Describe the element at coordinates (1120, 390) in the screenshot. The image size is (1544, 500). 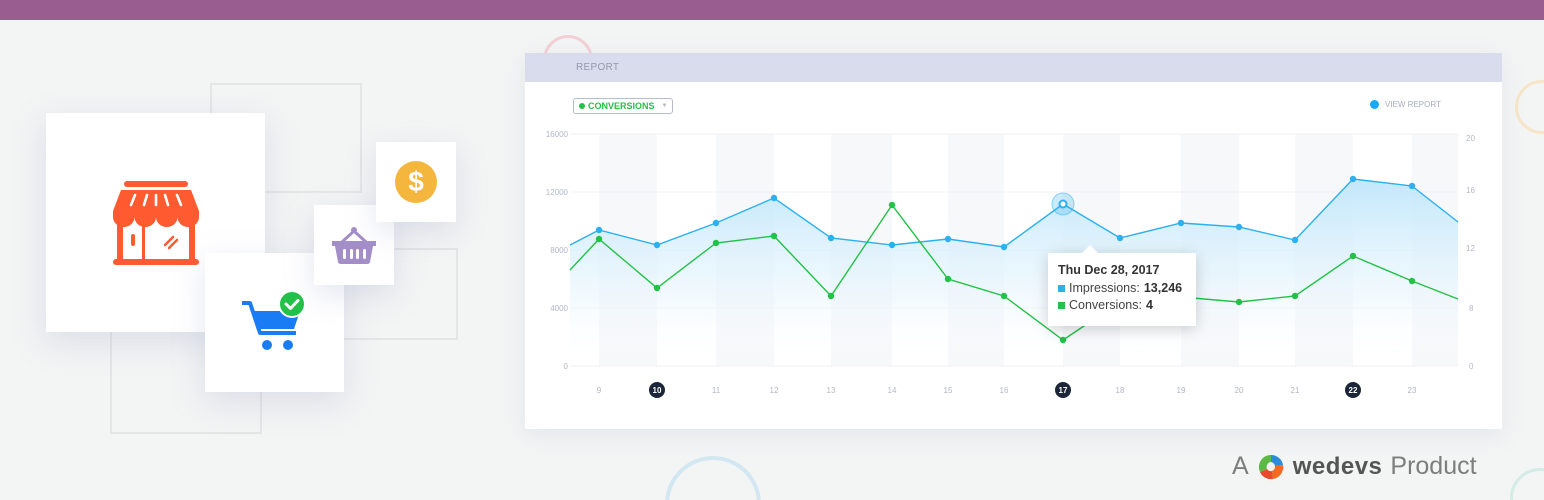
I see `svg-text: 18` at that location.